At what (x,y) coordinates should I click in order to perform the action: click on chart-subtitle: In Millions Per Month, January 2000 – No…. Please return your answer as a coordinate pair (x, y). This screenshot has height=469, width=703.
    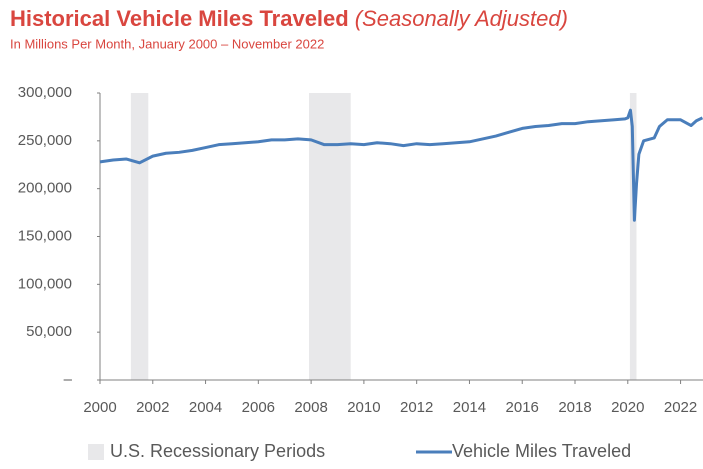
    Looking at the image, I should click on (167, 43).